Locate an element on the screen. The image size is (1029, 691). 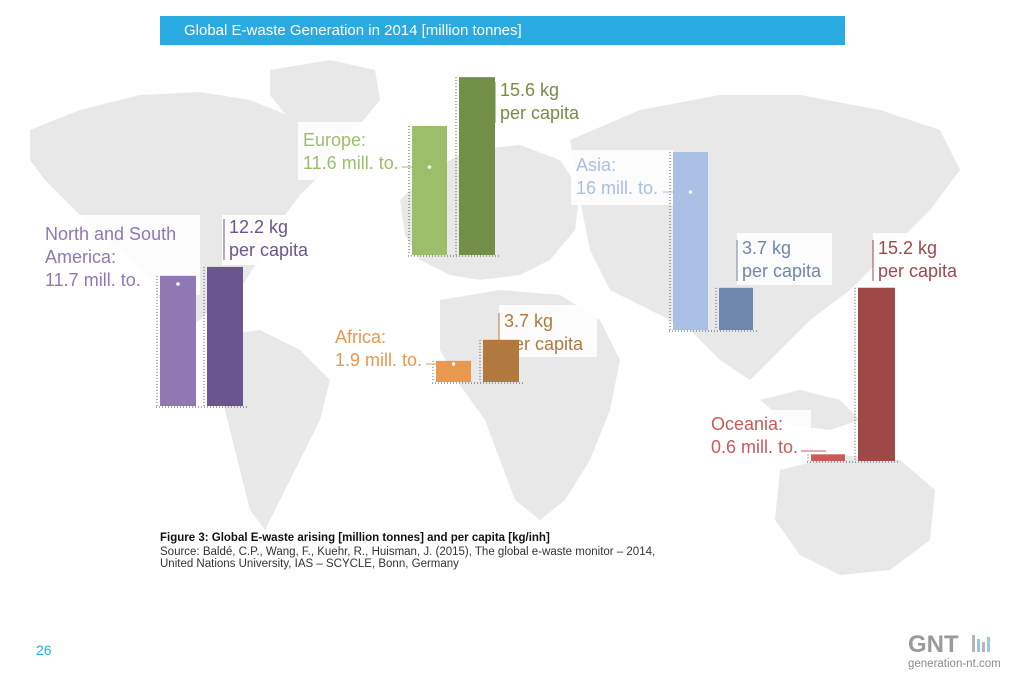
page-number: 26 is located at coordinates (44, 650).